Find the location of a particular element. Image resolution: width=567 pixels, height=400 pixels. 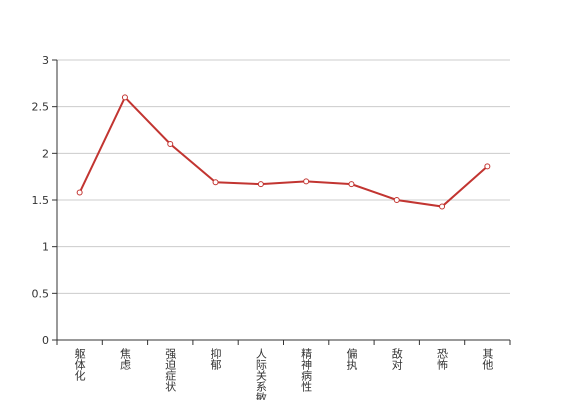

x-tick-label: 精神病性 is located at coordinates (306, 370).